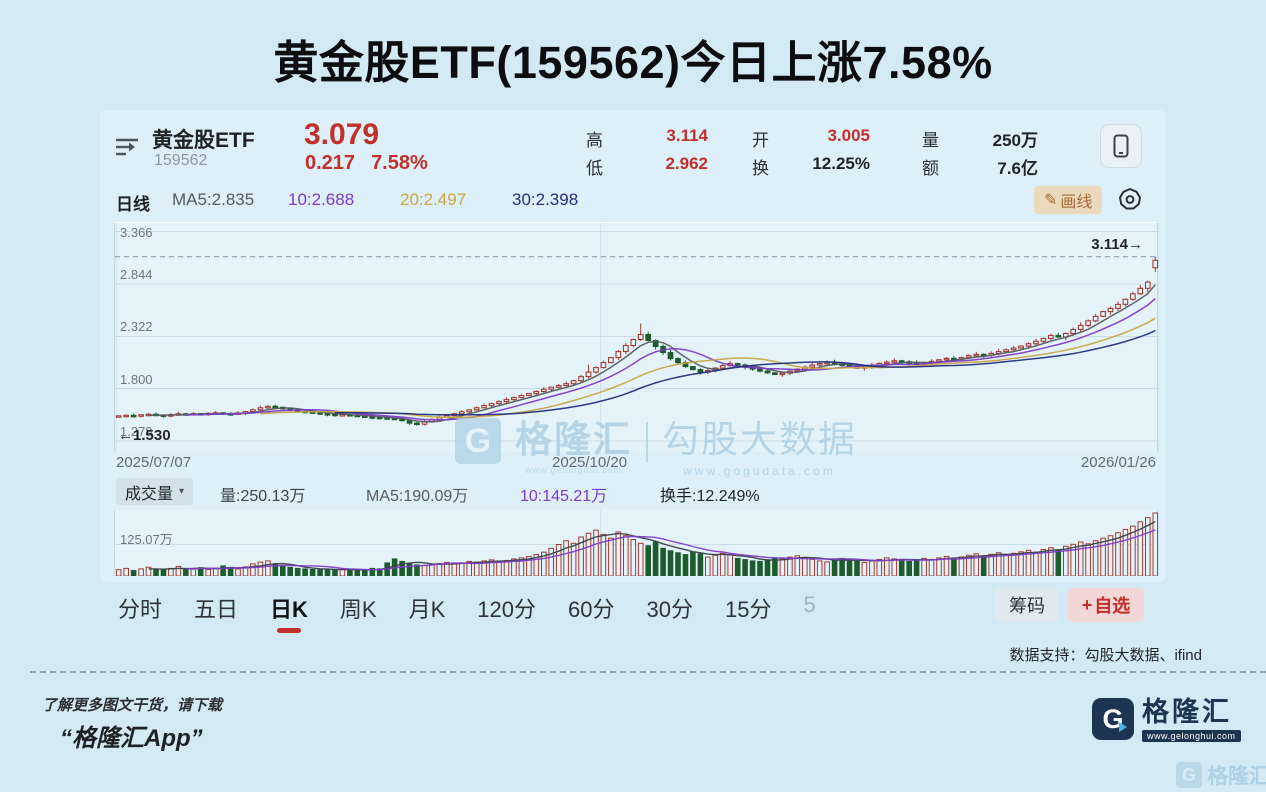  What do you see at coordinates (564, 496) in the screenshot?
I see `volume-ma10: 10:145.21万` at bounding box center [564, 496].